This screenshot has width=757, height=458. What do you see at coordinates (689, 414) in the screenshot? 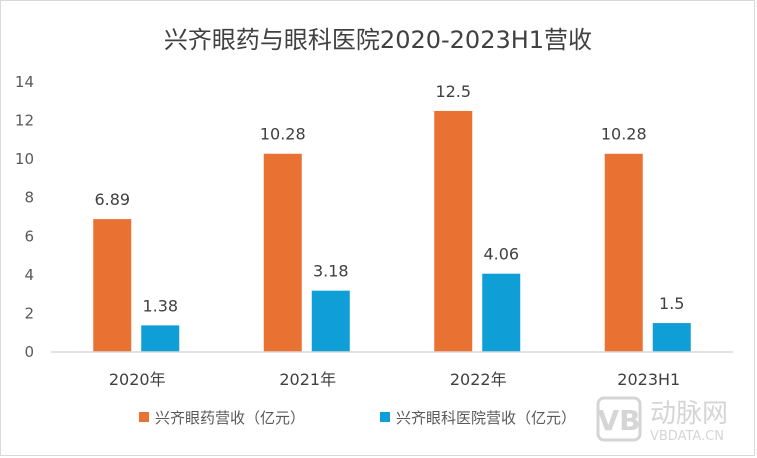
I see `watermark-cn: 动脉网` at bounding box center [689, 414].